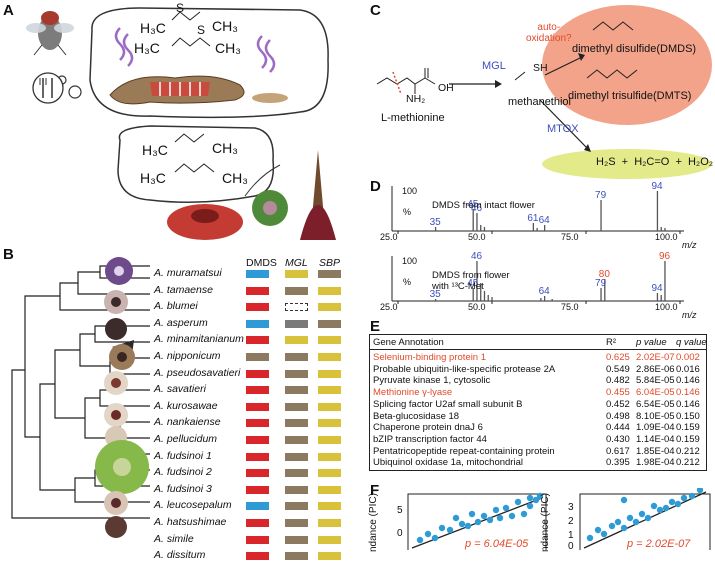  I want to click on gene-cell-p: 1.14E-04, so click(655, 439).